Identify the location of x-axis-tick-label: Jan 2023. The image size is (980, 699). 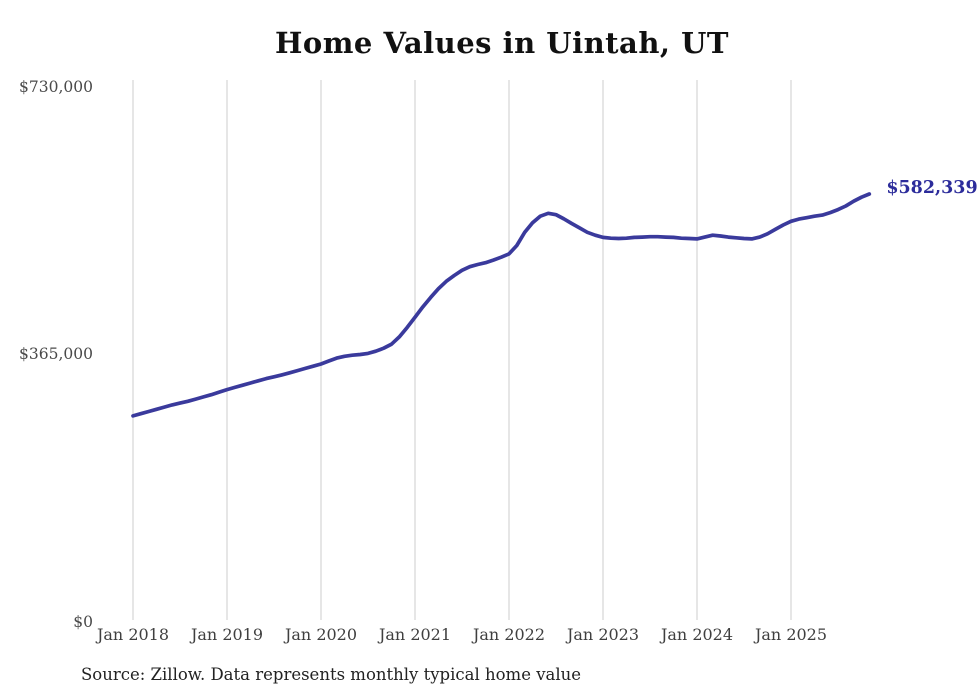
(603, 634).